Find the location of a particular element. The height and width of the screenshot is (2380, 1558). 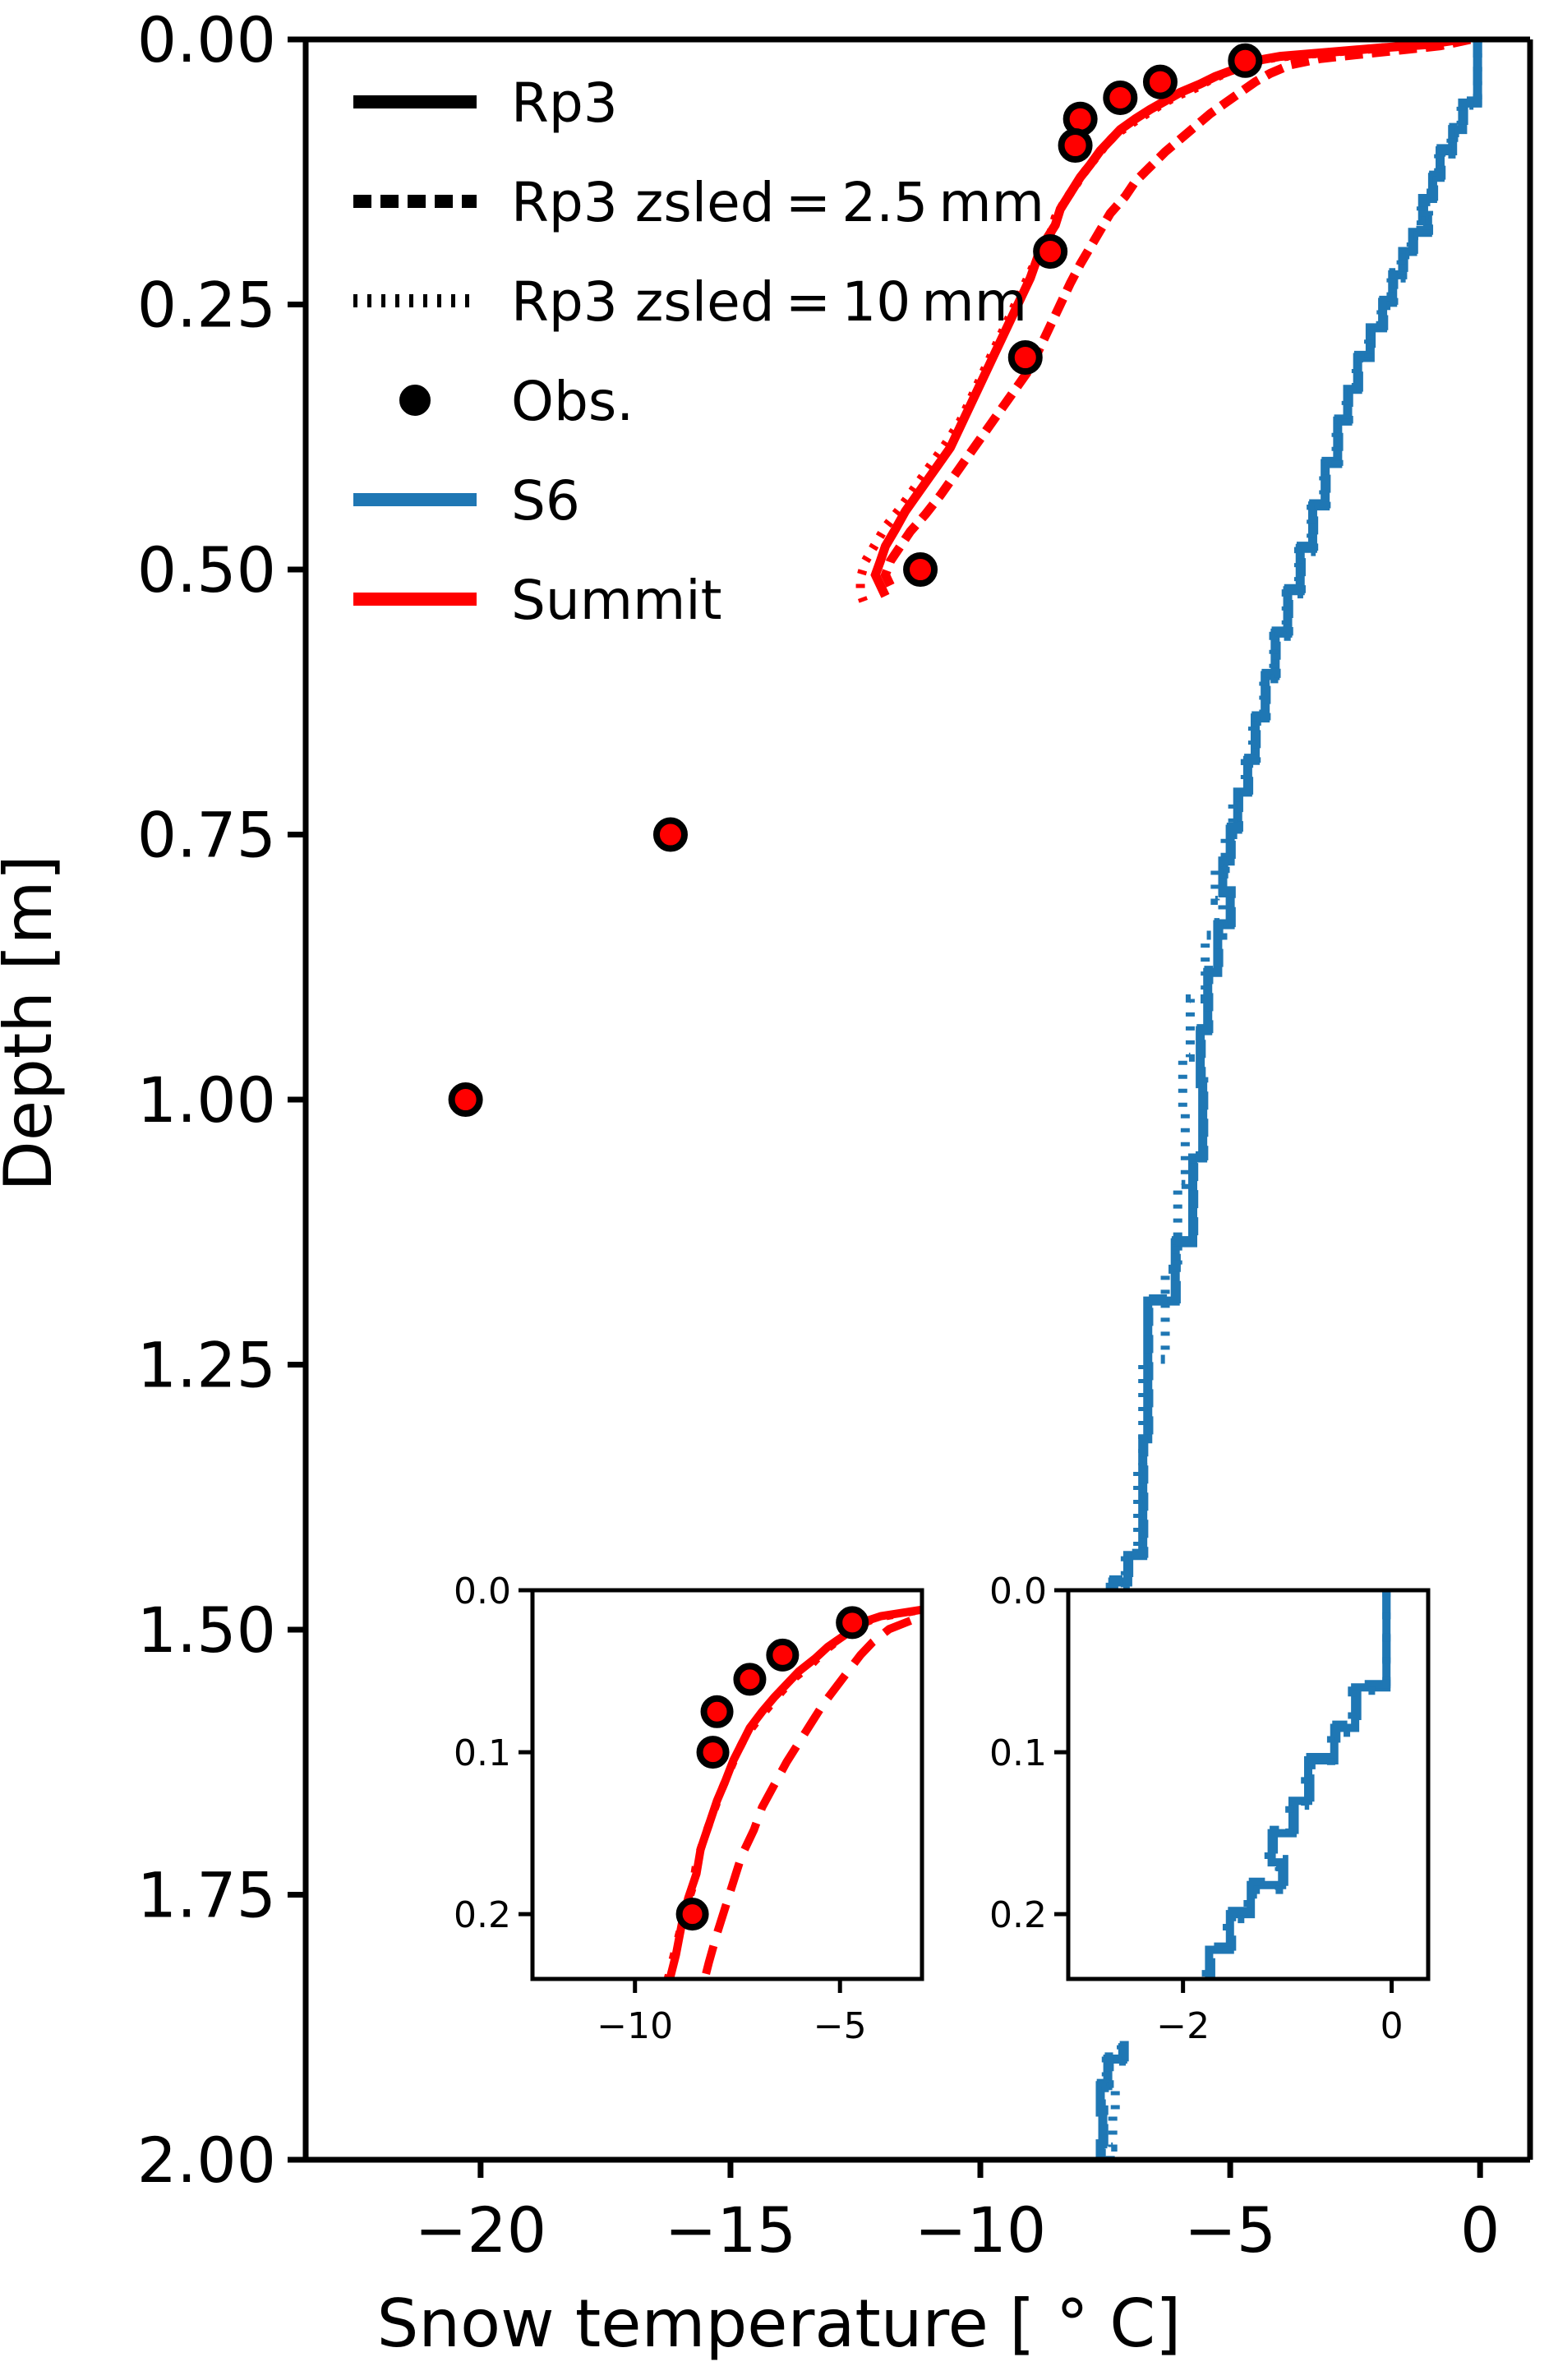

x-tick-label: 0 is located at coordinates (1480, 2230).